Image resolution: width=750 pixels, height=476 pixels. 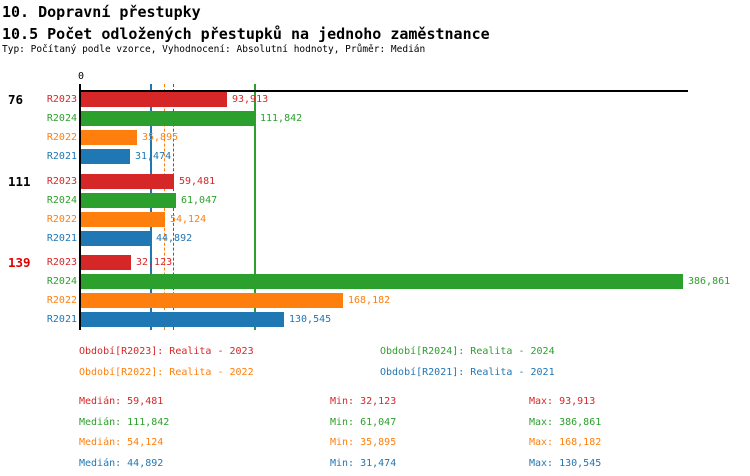 What do you see at coordinates (121, 442) in the screenshot?
I see `stat-median-R2022: Medián: 54,124` at bounding box center [121, 442].